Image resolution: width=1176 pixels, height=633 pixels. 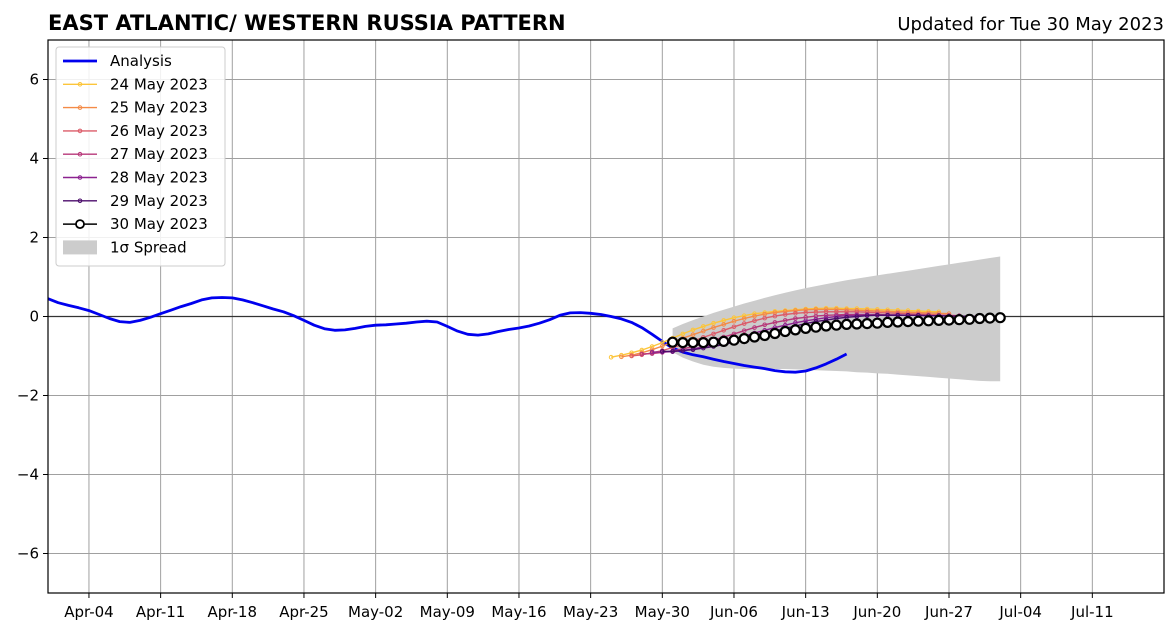 What do you see at coordinates (526, 335) in the screenshot?
I see `series-layer` at bounding box center [526, 335].